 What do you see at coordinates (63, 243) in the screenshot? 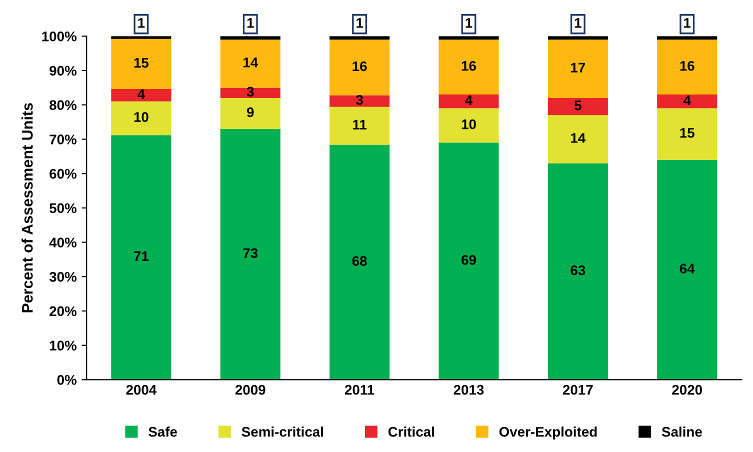
I see `y-tick-label: 40%` at bounding box center [63, 243].